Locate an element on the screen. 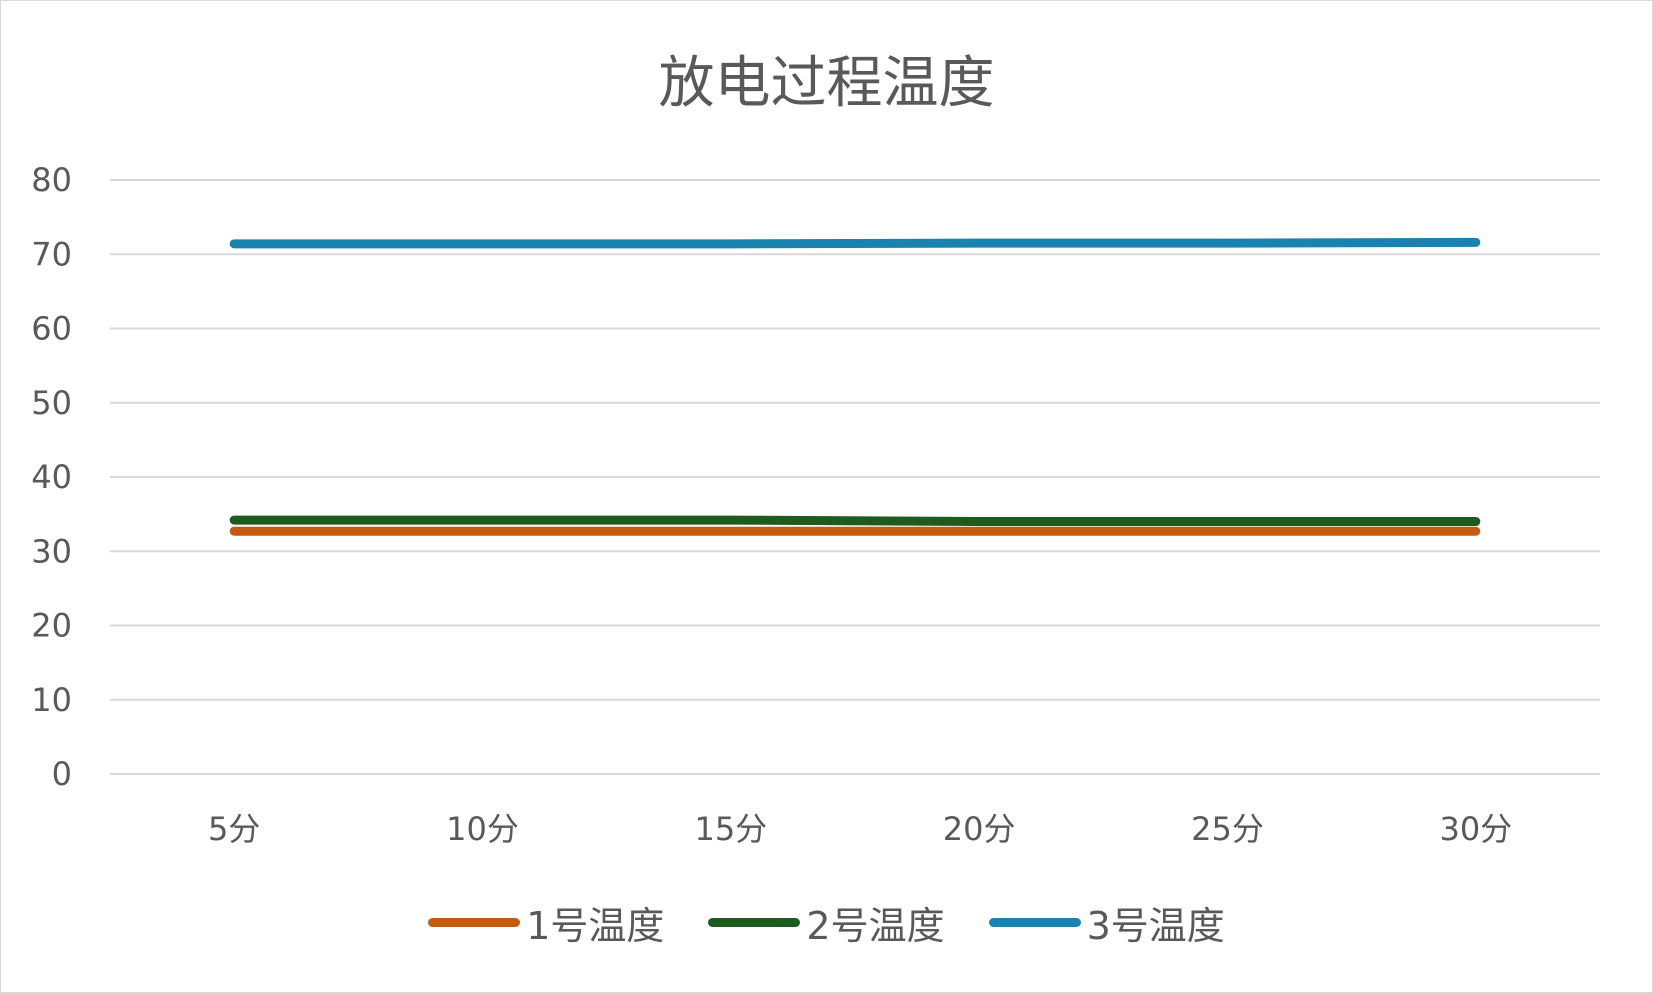  x-axis-ticks: 5分 10分 15分 20分 25分 30分 is located at coordinates (860, 829).